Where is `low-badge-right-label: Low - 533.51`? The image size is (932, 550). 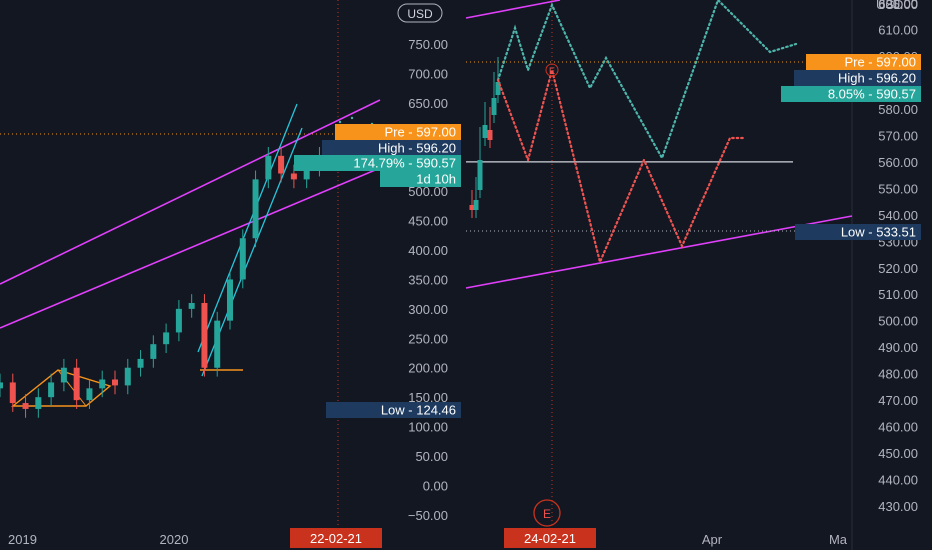 low-badge-right-label: Low - 533.51 is located at coordinates (878, 232).